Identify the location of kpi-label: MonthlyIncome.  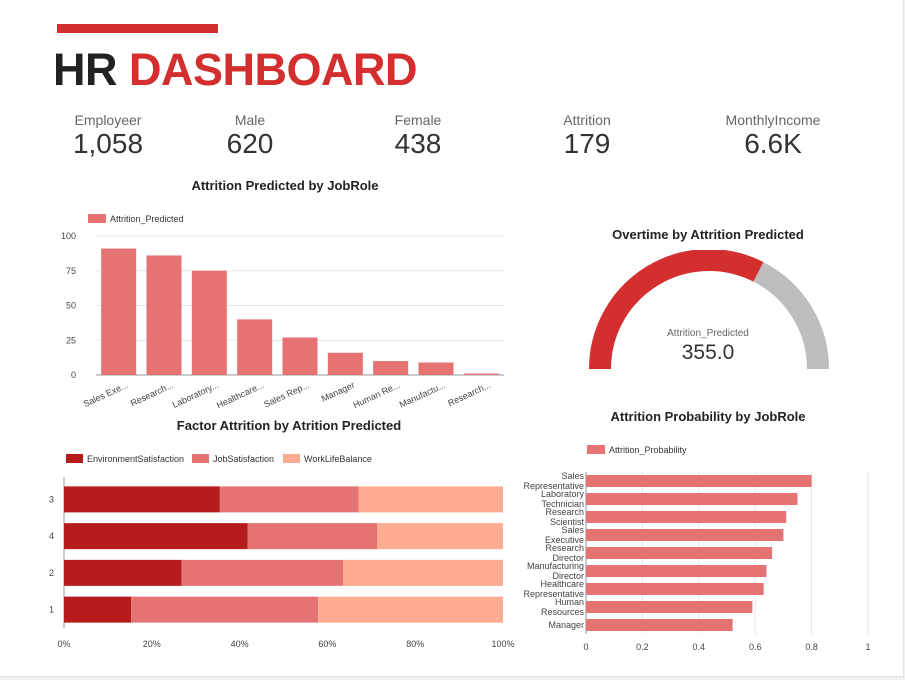
(773, 120).